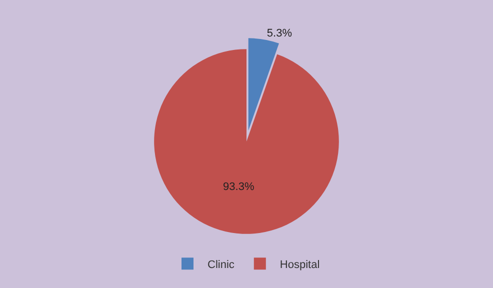 The image size is (493, 288). I want to click on data-label: 5.3%, so click(279, 34).